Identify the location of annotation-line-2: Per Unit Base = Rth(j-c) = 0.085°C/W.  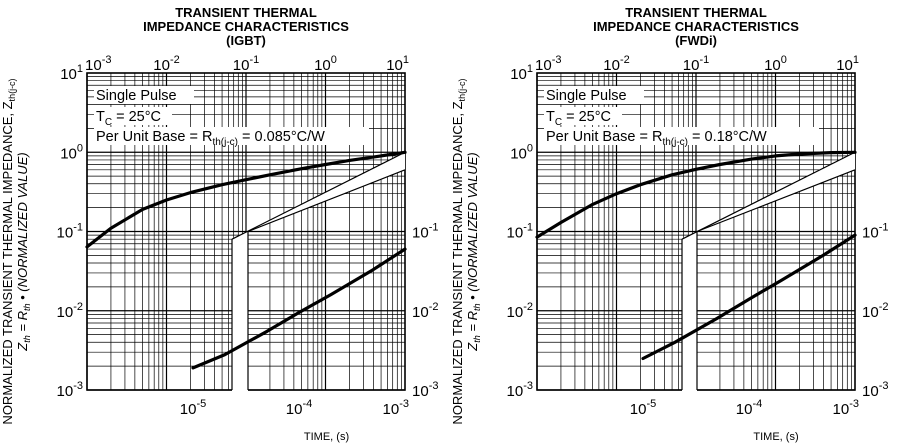
(210, 138).